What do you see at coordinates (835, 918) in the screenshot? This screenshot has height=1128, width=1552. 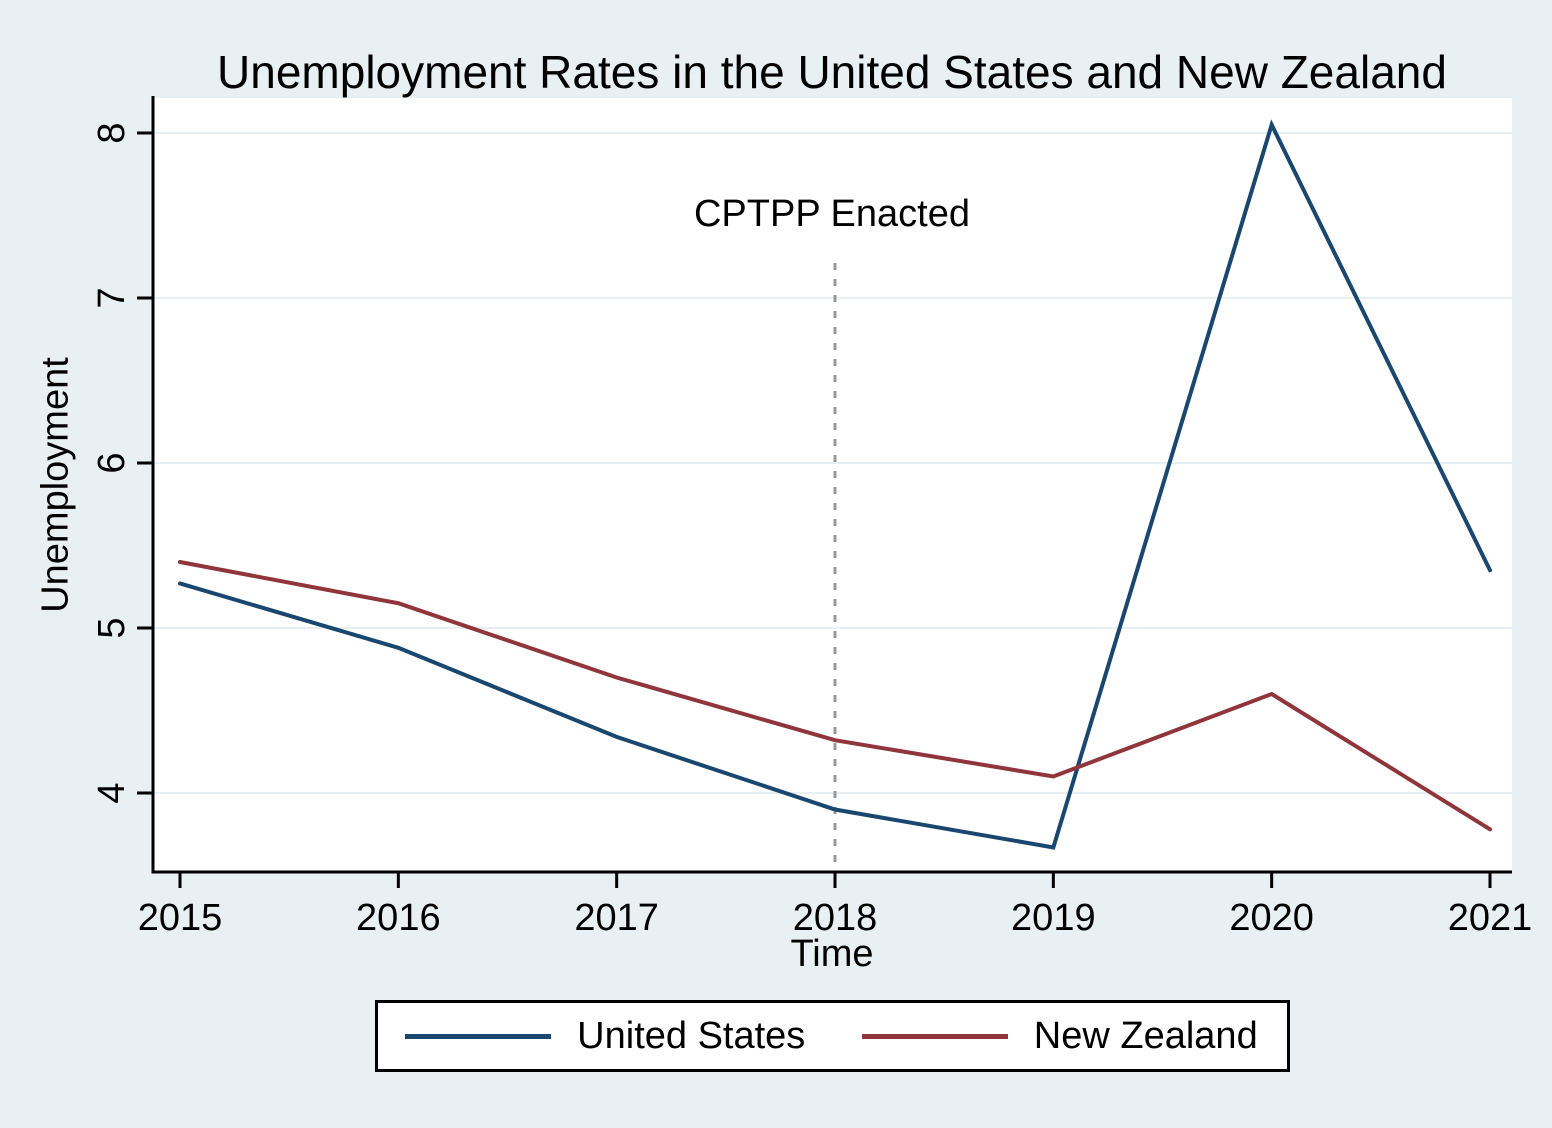 I see `svg-text: 2018` at bounding box center [835, 918].